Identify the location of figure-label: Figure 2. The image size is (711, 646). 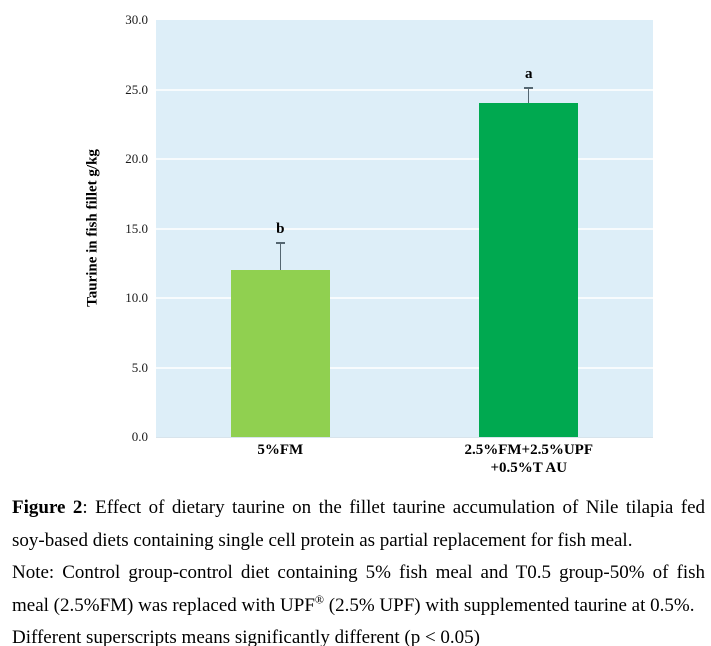
(47, 507).